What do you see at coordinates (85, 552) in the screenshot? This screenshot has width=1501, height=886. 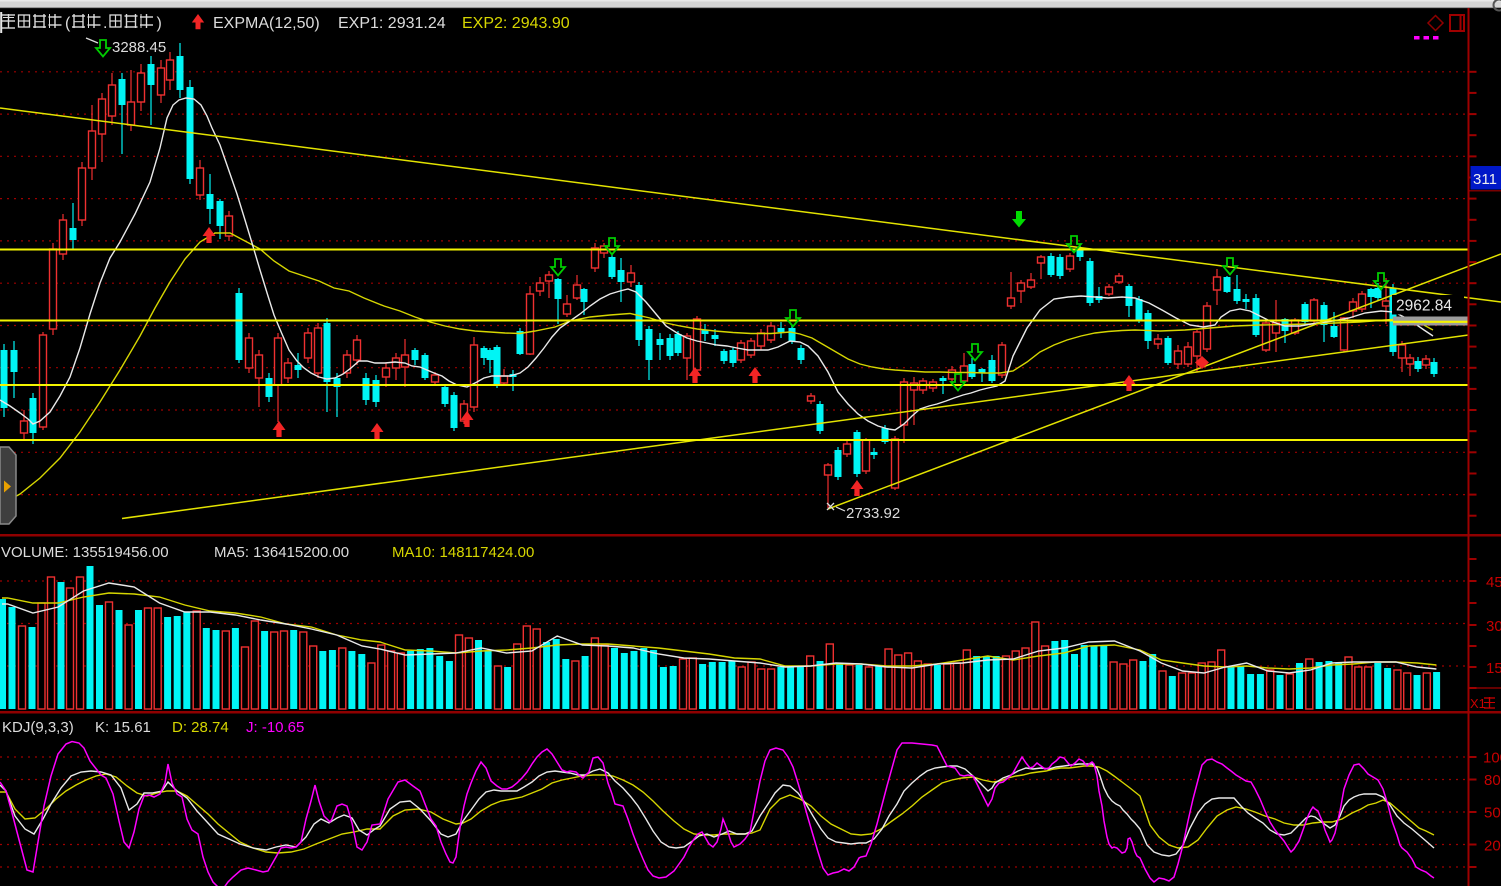 I see `svg-text: VOLUME: 135519456.00` at bounding box center [85, 552].